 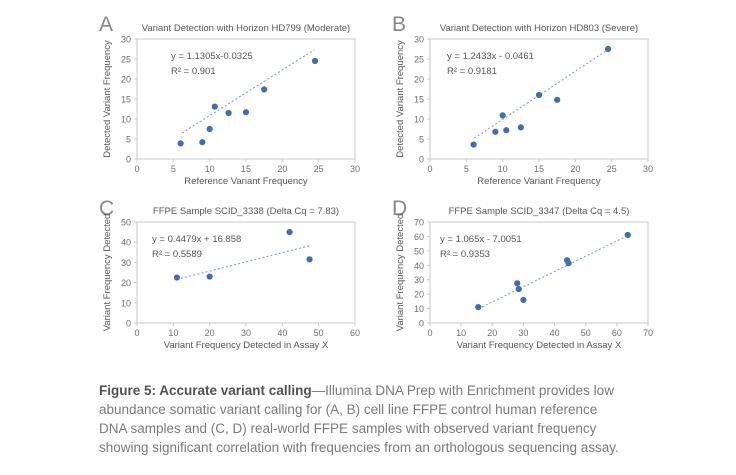 I want to click on equation-label: y = 1.1305x-0.0325, so click(x=212, y=56).